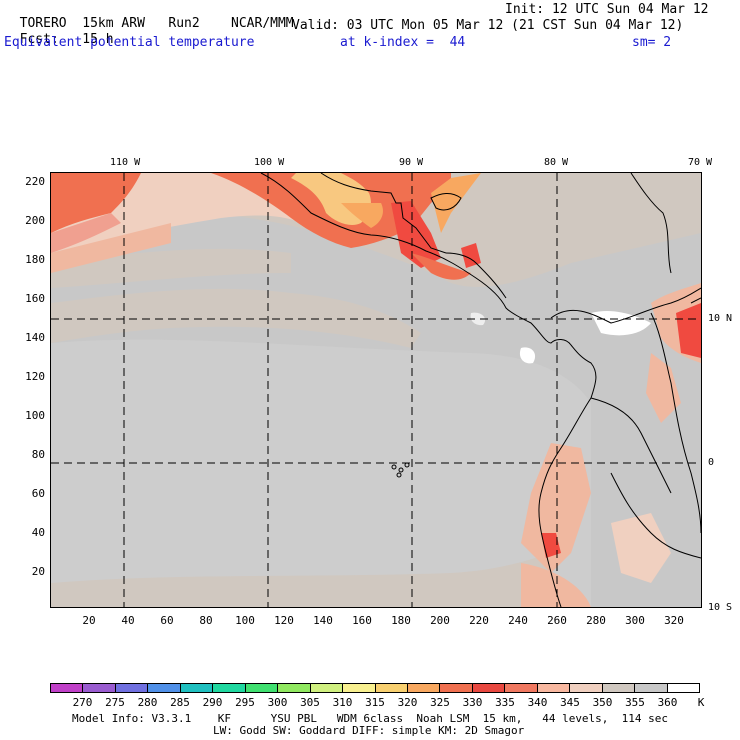  What do you see at coordinates (310, 702) in the screenshot?
I see `colorbar-label: 305` at bounding box center [310, 702].